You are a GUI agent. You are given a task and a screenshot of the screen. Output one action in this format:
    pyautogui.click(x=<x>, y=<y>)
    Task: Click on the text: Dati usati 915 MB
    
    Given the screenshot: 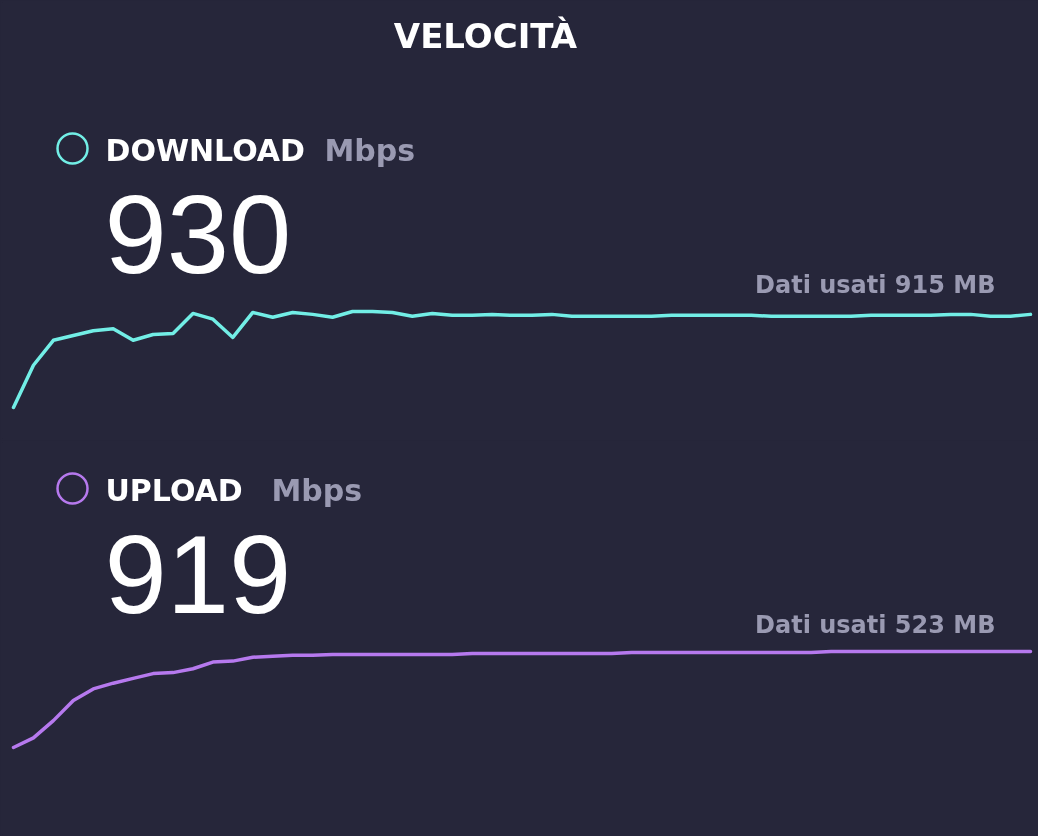 What is the action you would take?
    pyautogui.click(x=875, y=285)
    